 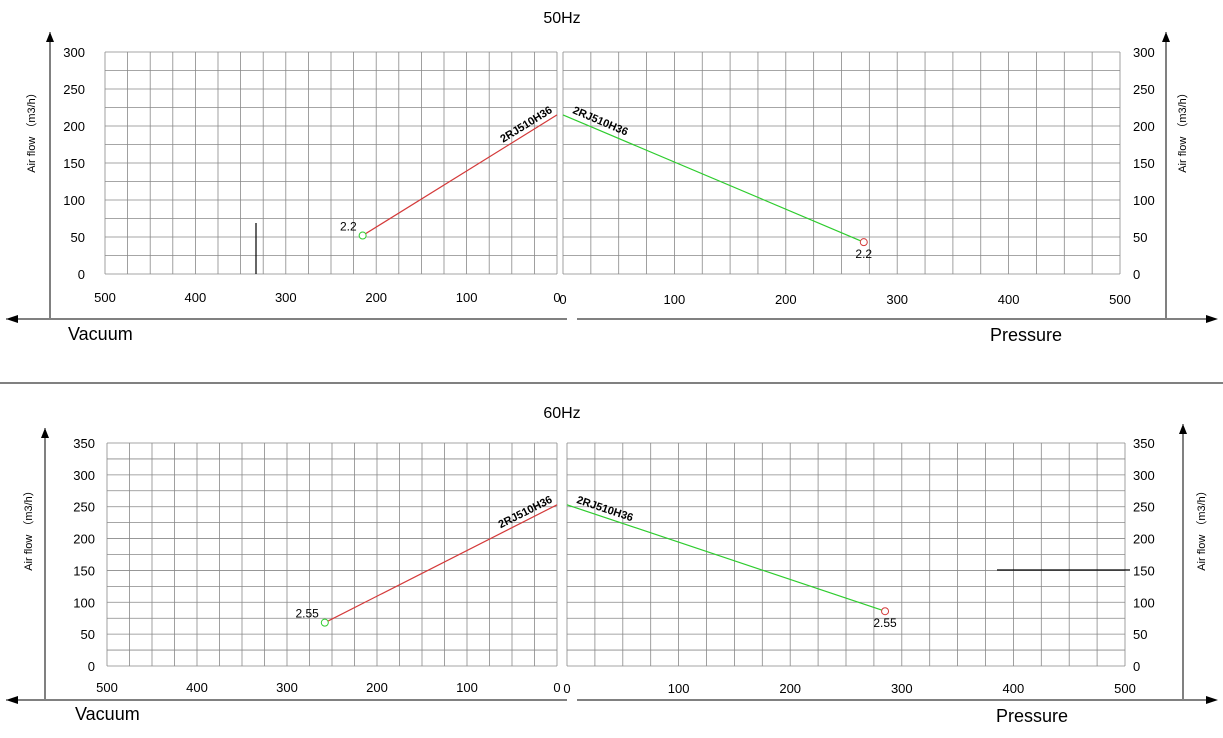 I want to click on chart-title: 60Hz, so click(x=561, y=413).